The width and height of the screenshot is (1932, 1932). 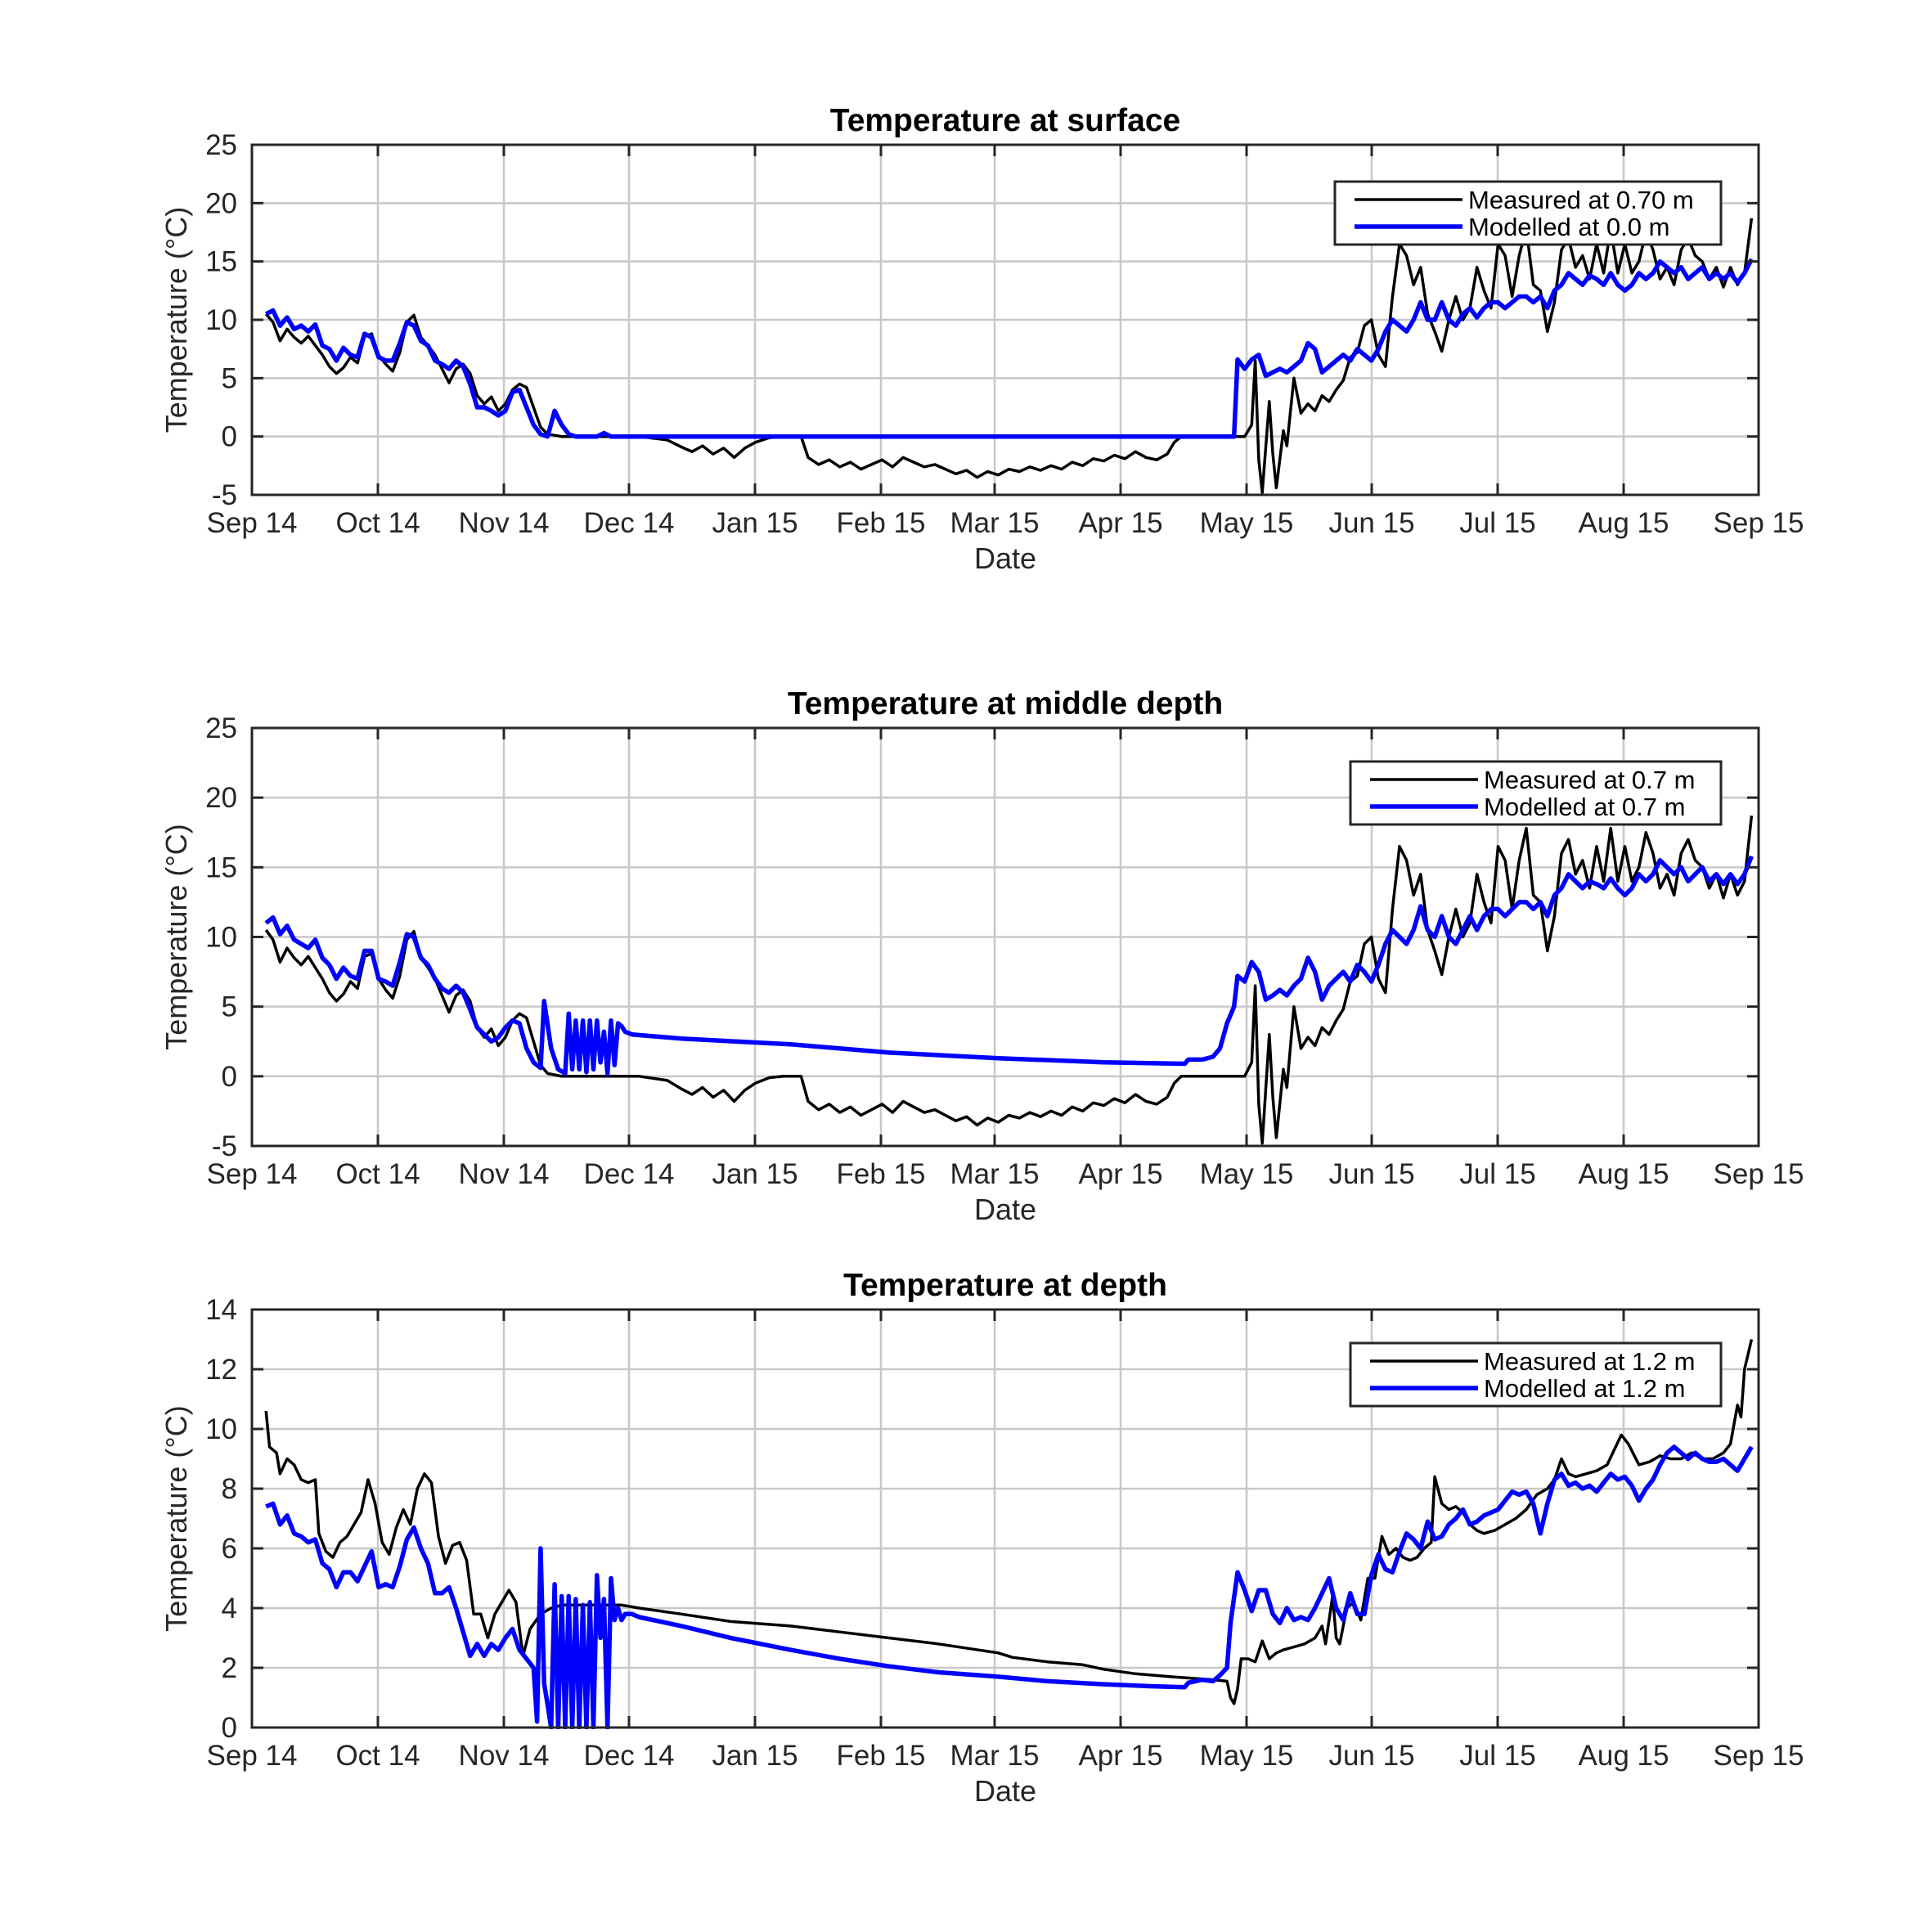 I want to click on y-tick-label: 6, so click(x=229, y=1549).